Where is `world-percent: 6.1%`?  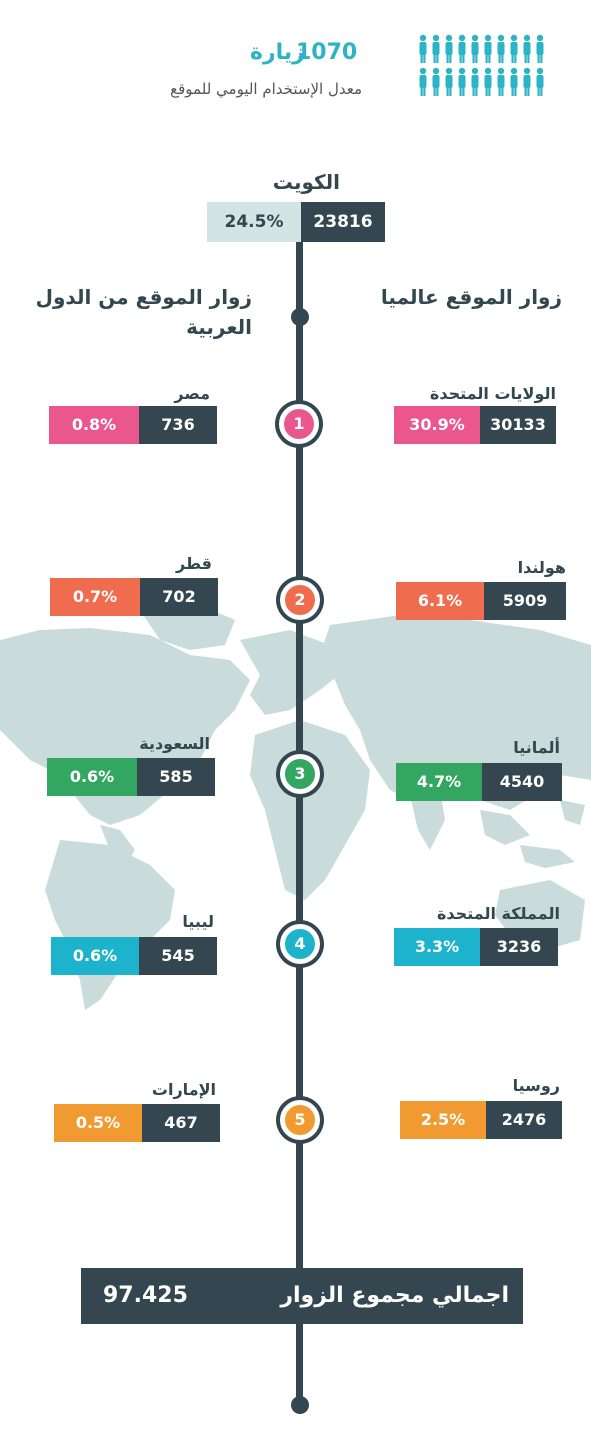 world-percent: 6.1% is located at coordinates (440, 601).